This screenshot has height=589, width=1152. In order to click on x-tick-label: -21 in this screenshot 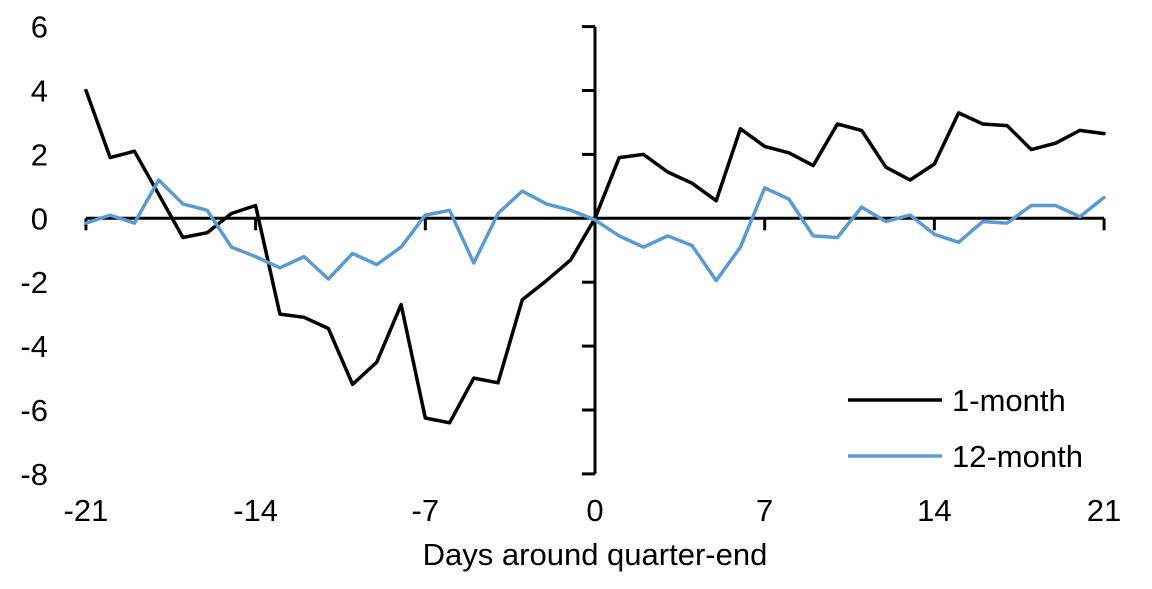, I will do `click(86, 510)`.